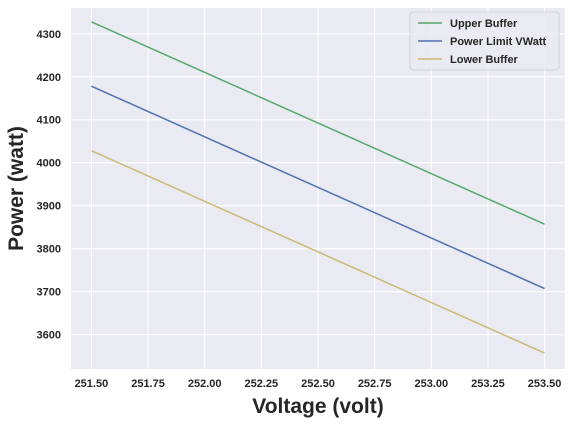 This screenshot has height=425, width=574. Describe the element at coordinates (49, 293) in the screenshot. I see `y-tick-label: 3700` at that location.